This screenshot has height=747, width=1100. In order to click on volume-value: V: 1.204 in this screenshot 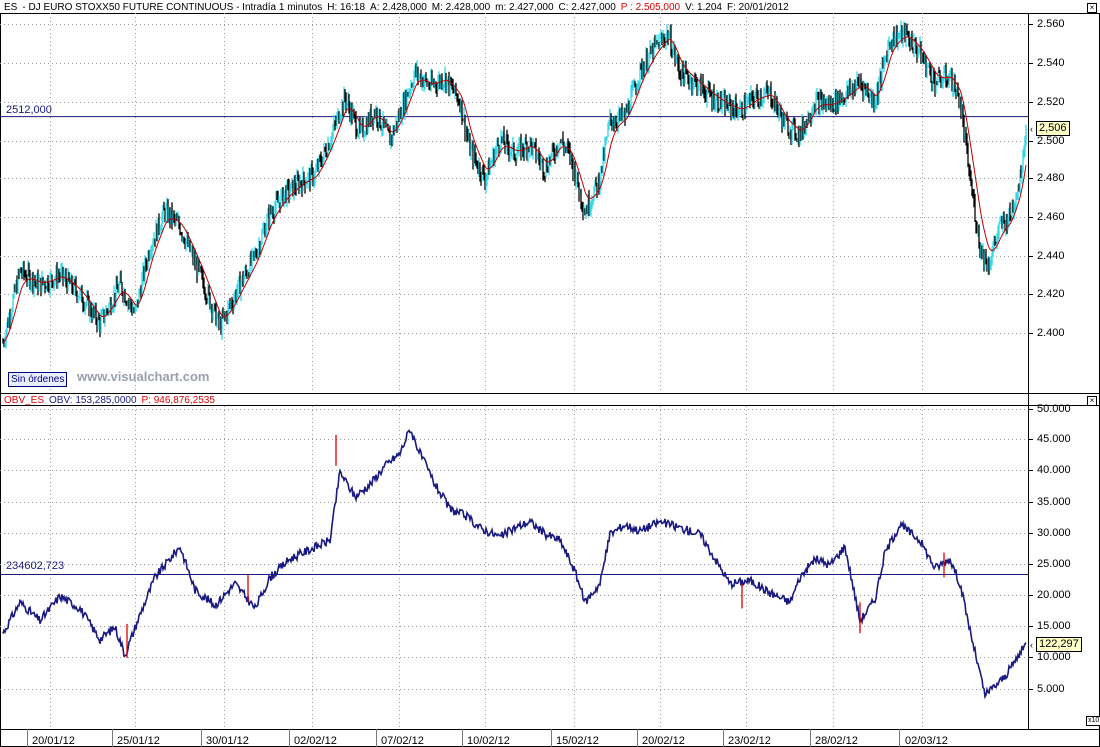, I will do `click(703, 7)`.